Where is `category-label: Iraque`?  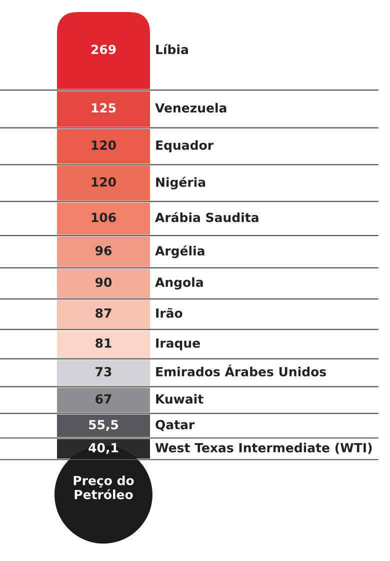 category-label: Iraque is located at coordinates (178, 344).